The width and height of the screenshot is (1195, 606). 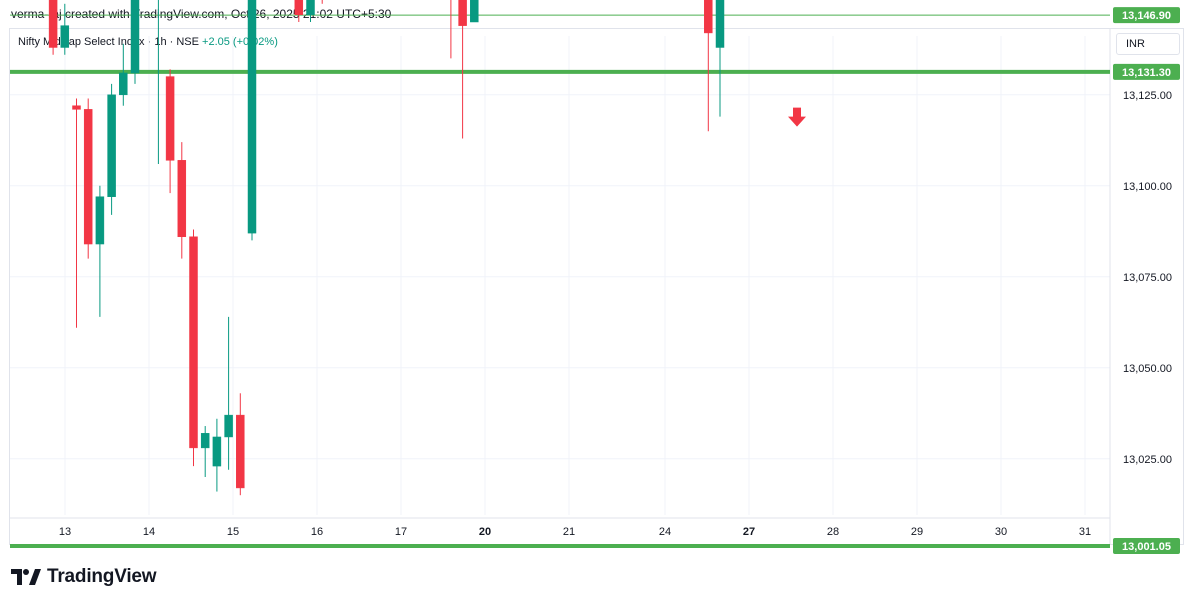 I want to click on time-tick-label: 27, so click(x=749, y=532).